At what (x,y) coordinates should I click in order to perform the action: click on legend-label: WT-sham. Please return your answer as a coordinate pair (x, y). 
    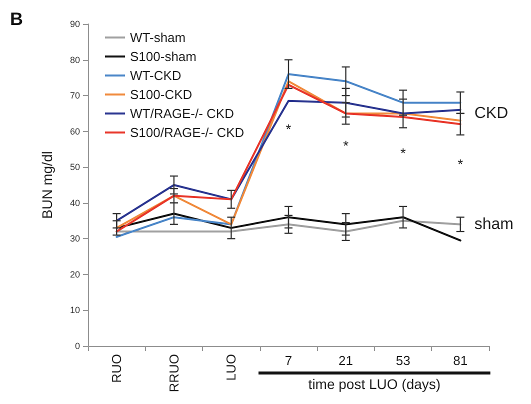
    Looking at the image, I should click on (158, 37).